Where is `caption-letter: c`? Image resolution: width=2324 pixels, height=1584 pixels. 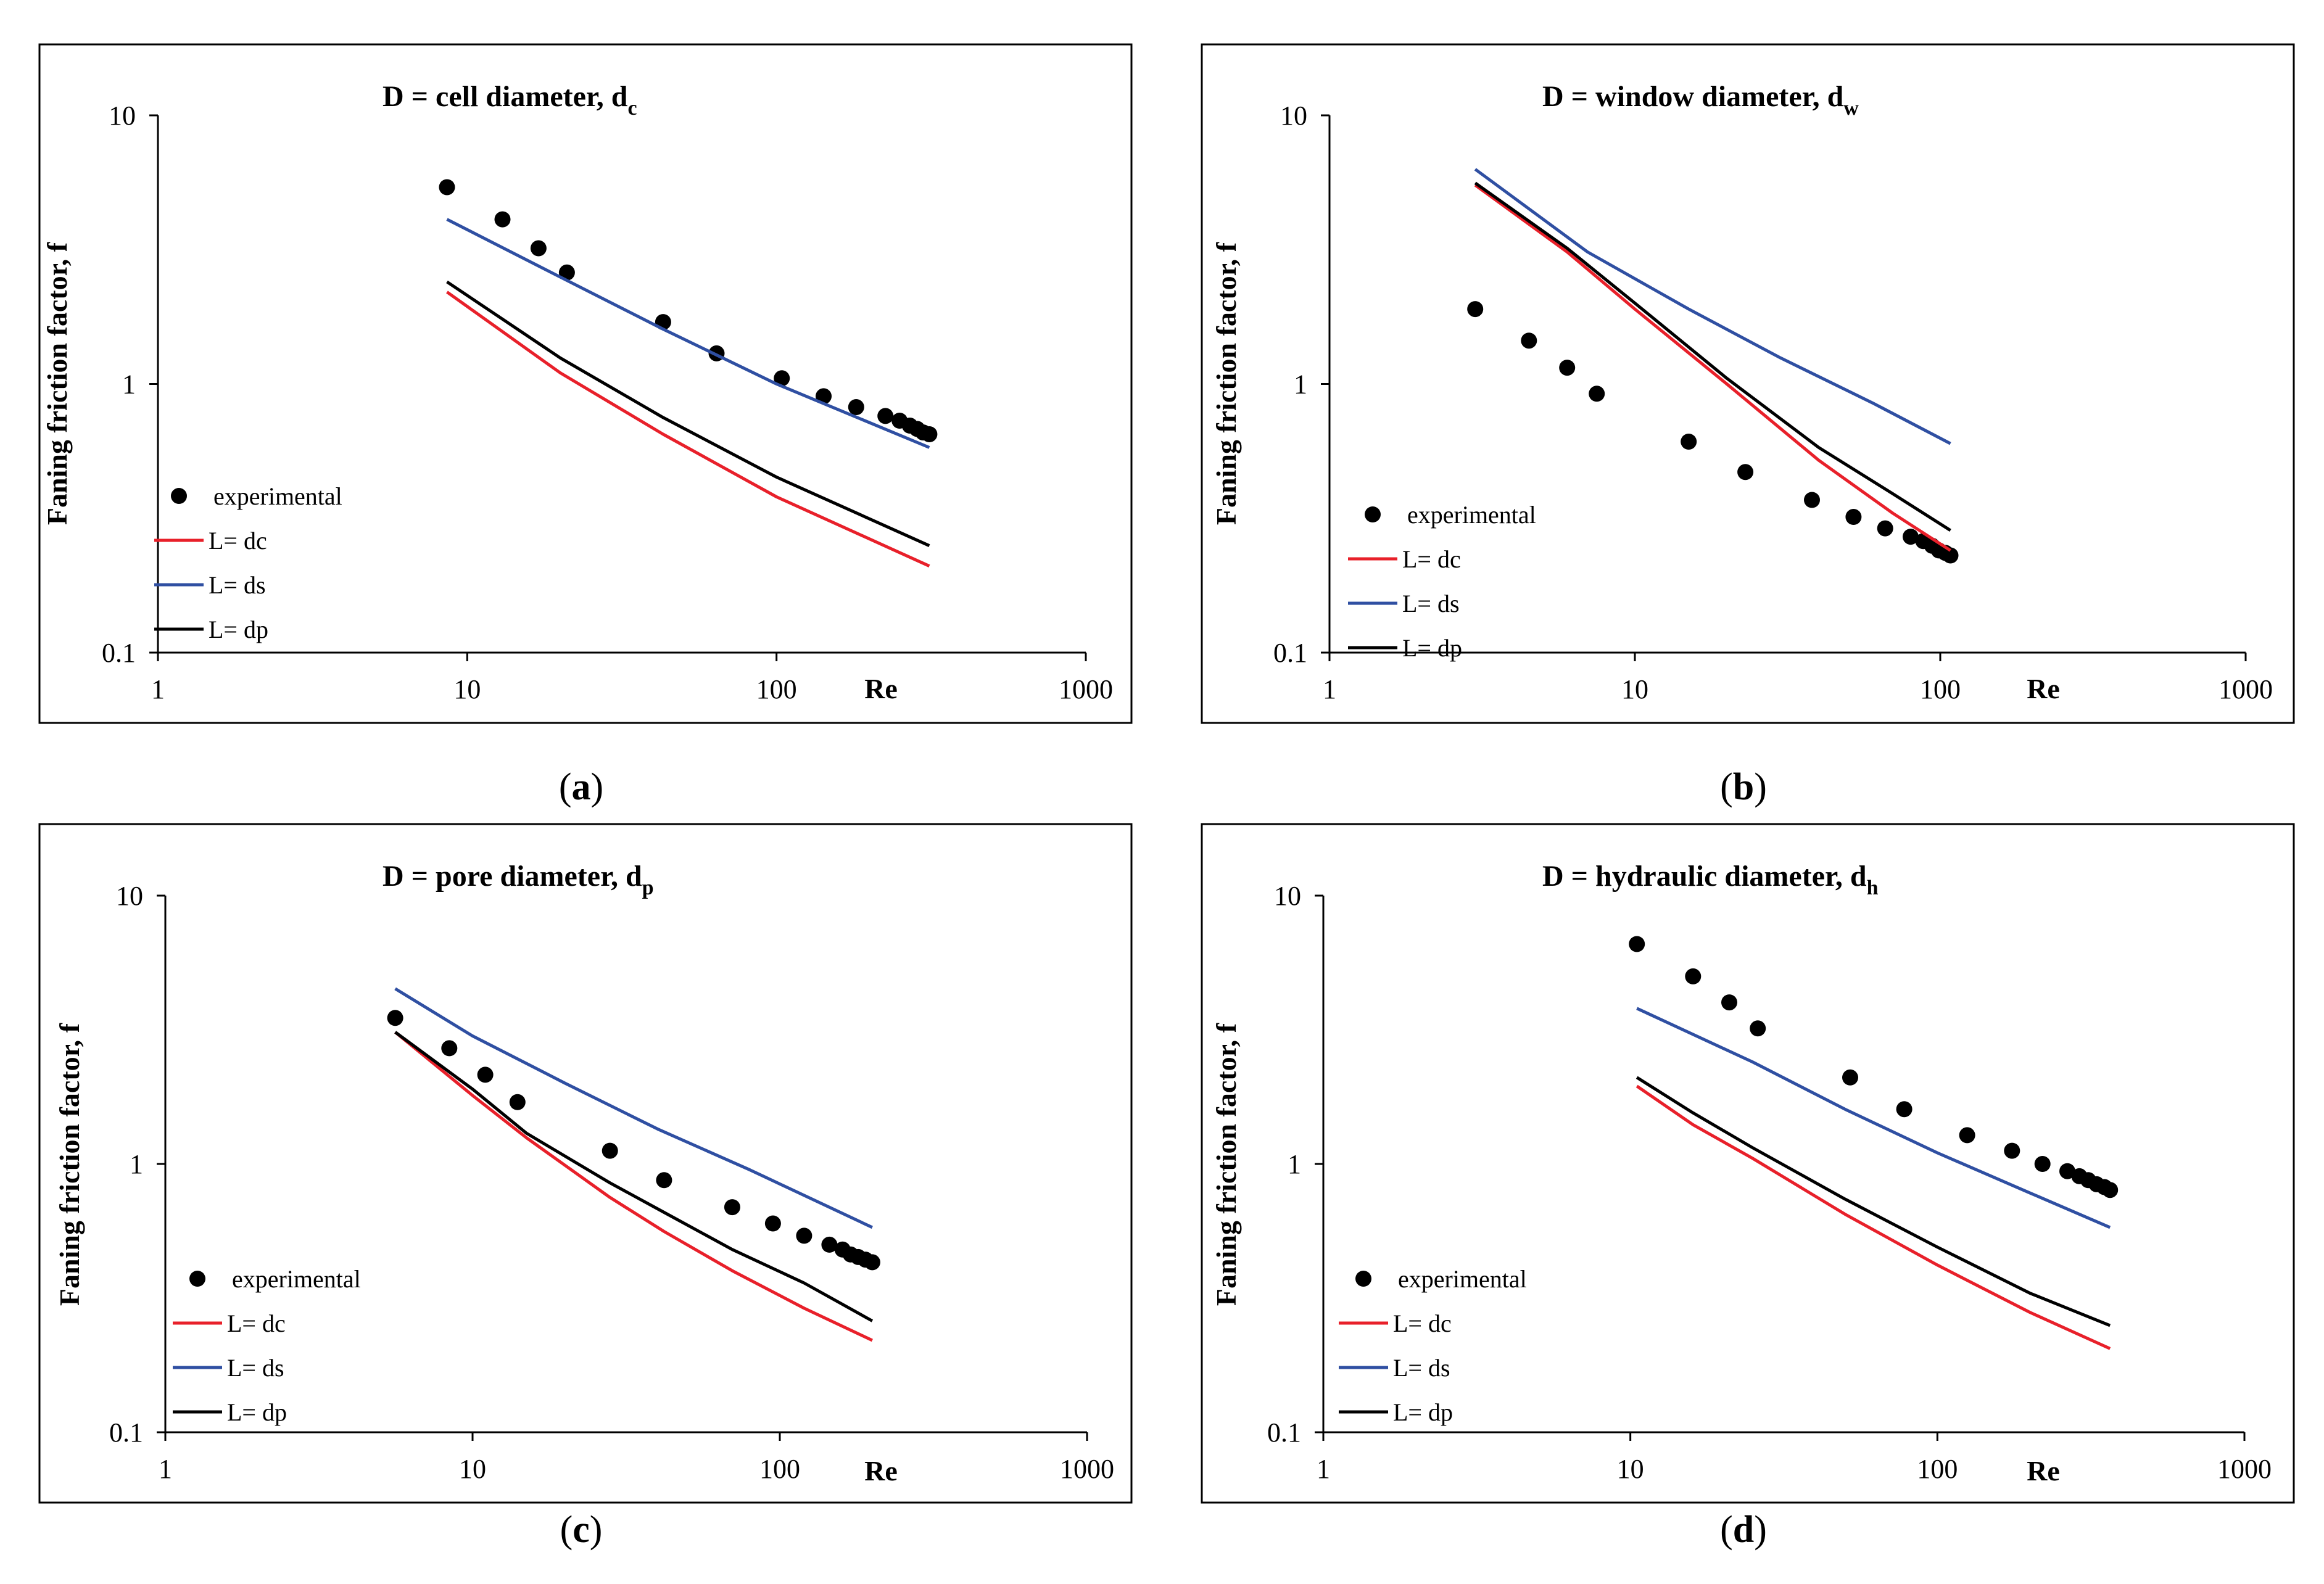 caption-letter: c is located at coordinates (582, 1530).